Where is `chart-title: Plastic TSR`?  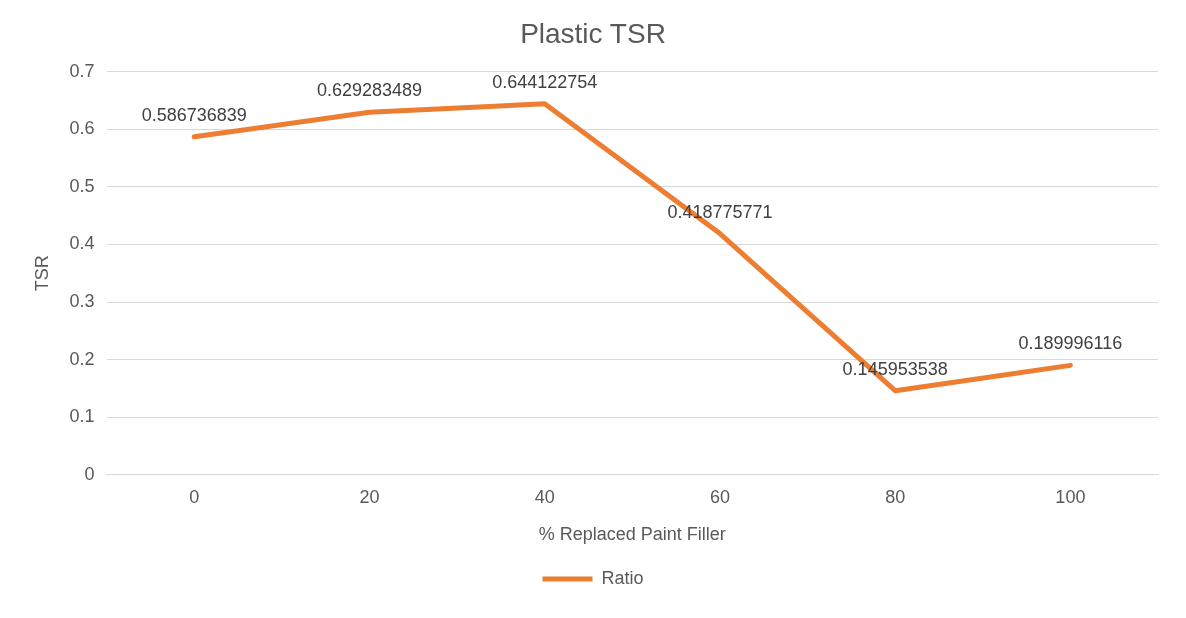
chart-title: Plastic TSR is located at coordinates (593, 33).